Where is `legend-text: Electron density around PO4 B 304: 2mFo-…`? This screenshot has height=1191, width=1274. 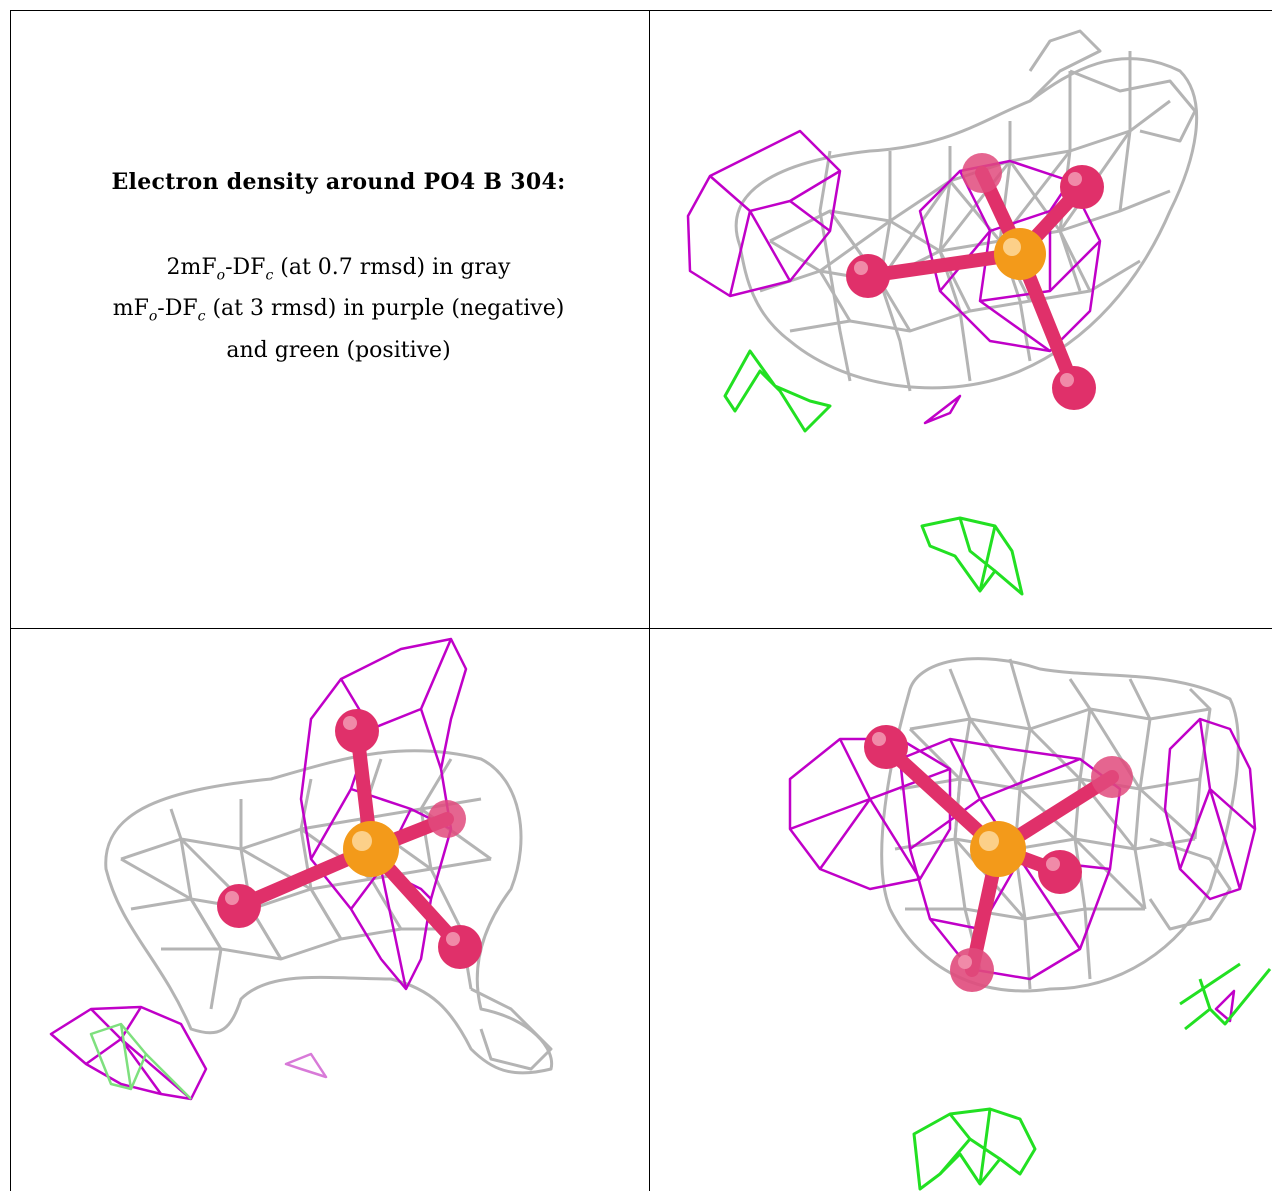 legend-text: Electron density around PO4 B 304: 2mFo-… is located at coordinates (338, 268).